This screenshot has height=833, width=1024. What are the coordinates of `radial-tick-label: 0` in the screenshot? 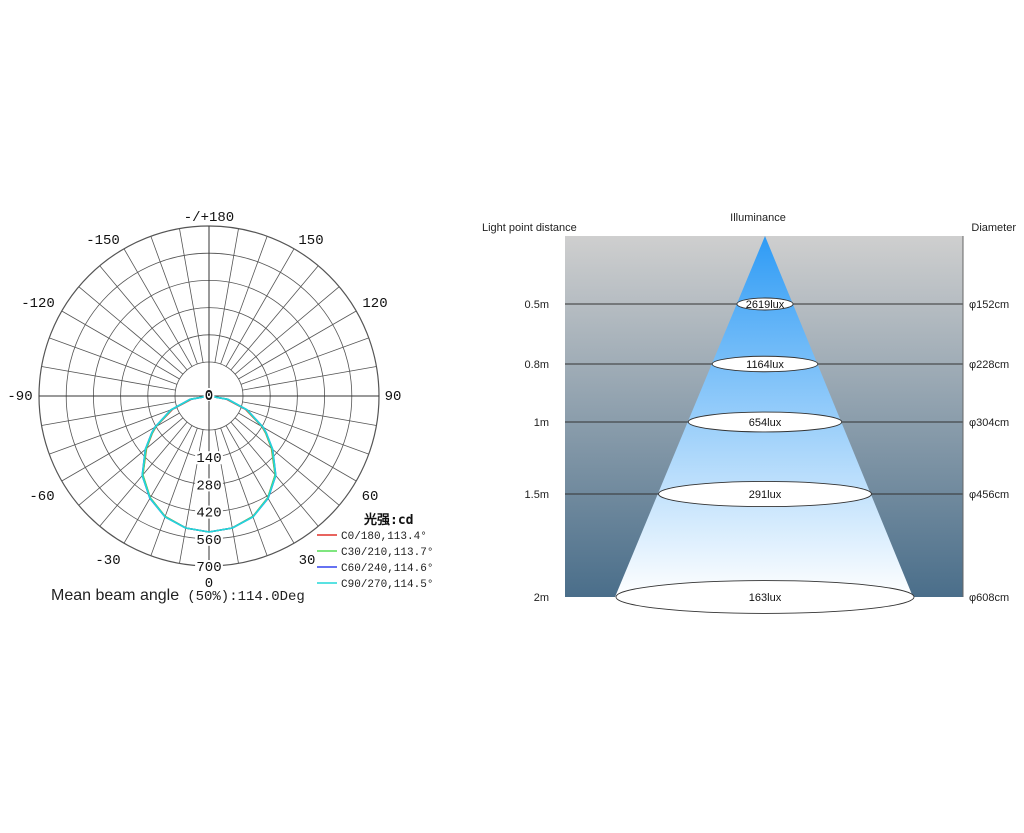 It's located at (209, 396).